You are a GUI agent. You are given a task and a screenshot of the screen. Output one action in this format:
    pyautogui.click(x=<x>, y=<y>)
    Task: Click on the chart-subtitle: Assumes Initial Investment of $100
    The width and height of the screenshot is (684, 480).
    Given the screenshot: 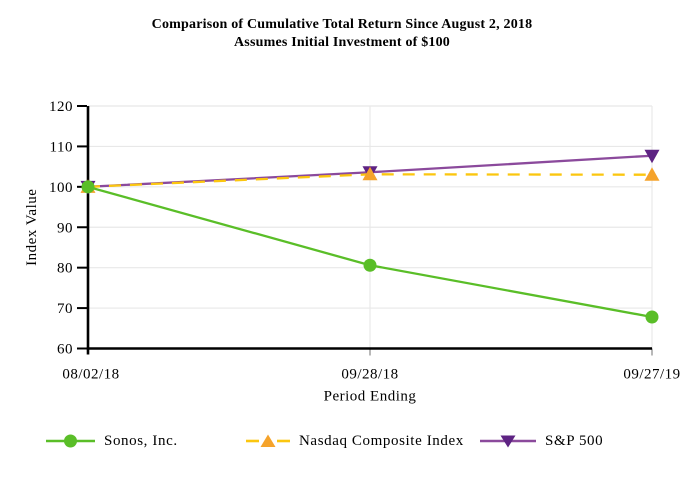 What is the action you would take?
    pyautogui.click(x=342, y=42)
    